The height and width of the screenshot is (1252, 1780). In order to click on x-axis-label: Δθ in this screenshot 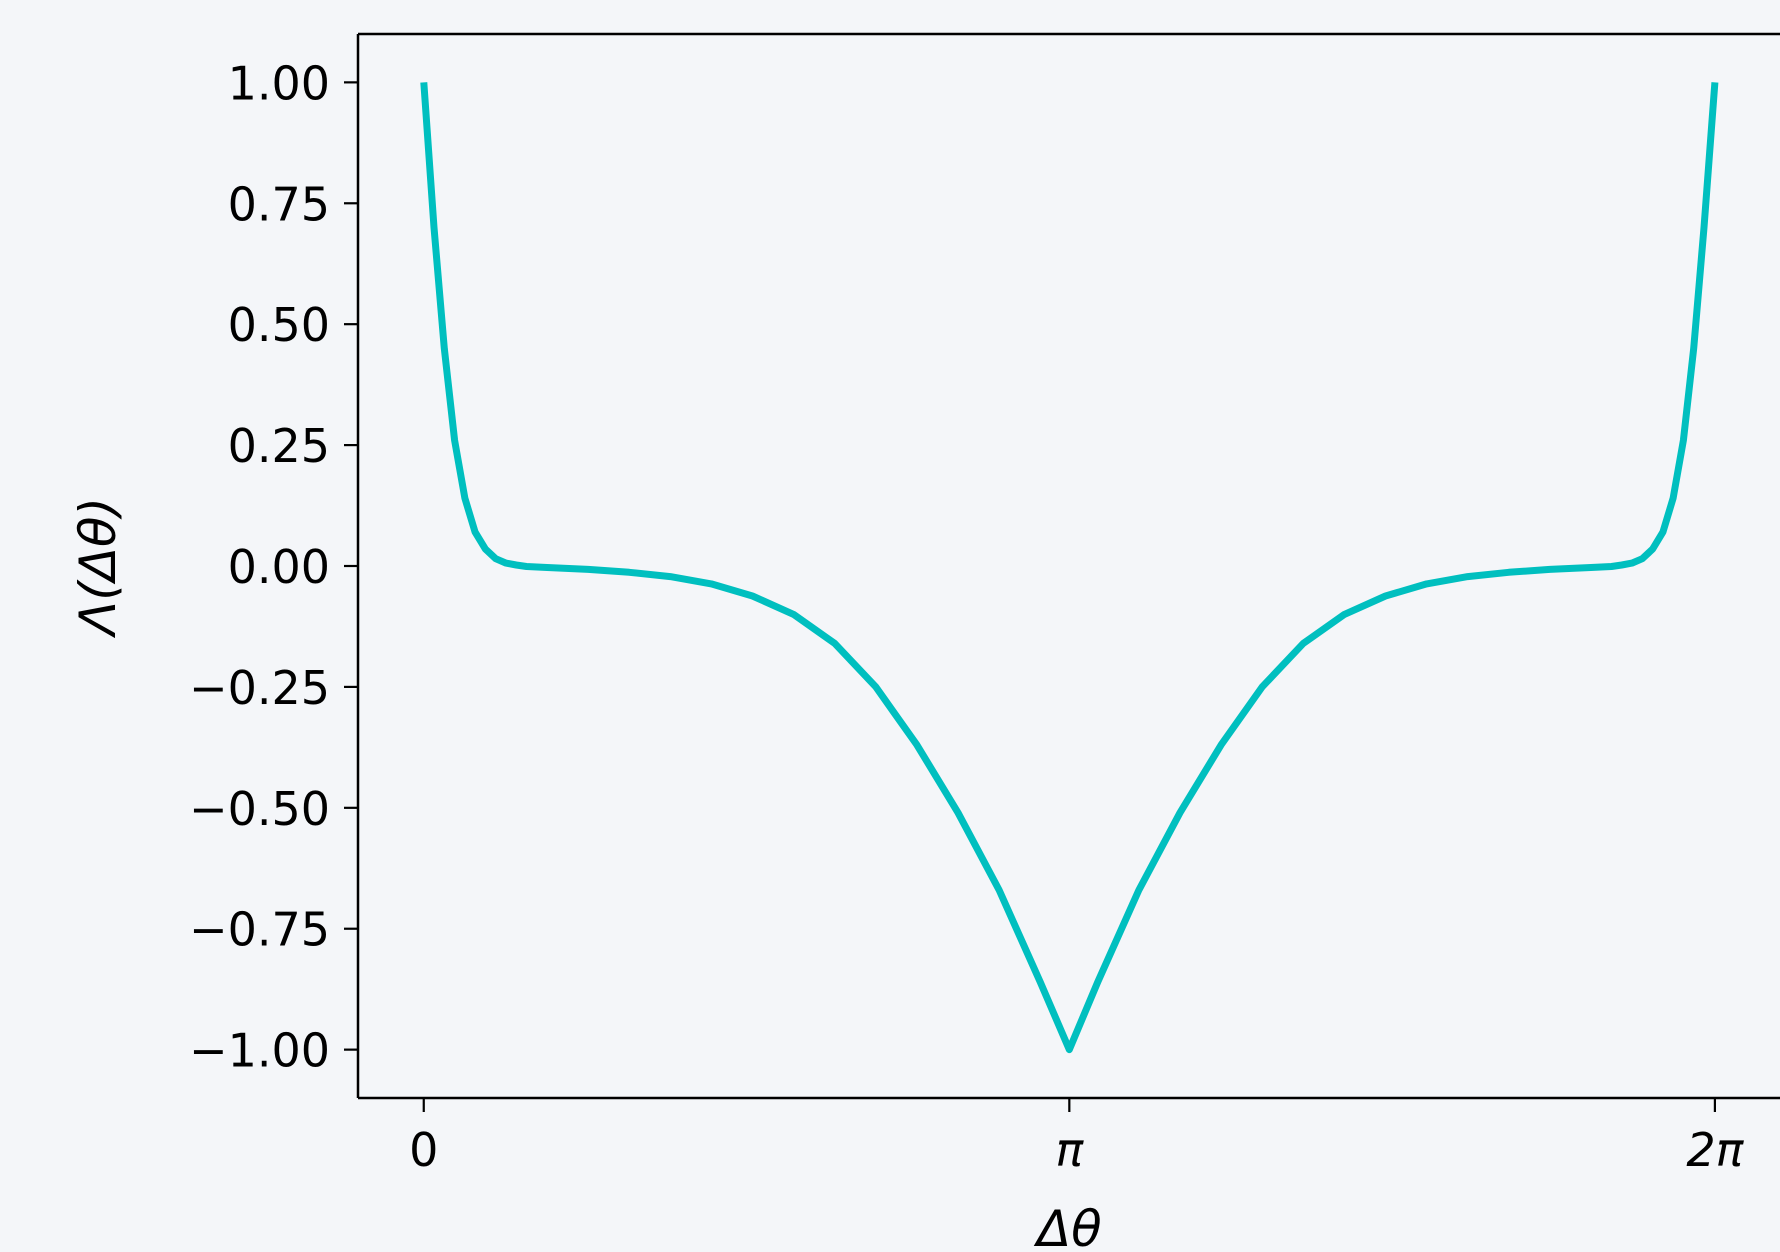, I will do `click(1067, 1226)`.